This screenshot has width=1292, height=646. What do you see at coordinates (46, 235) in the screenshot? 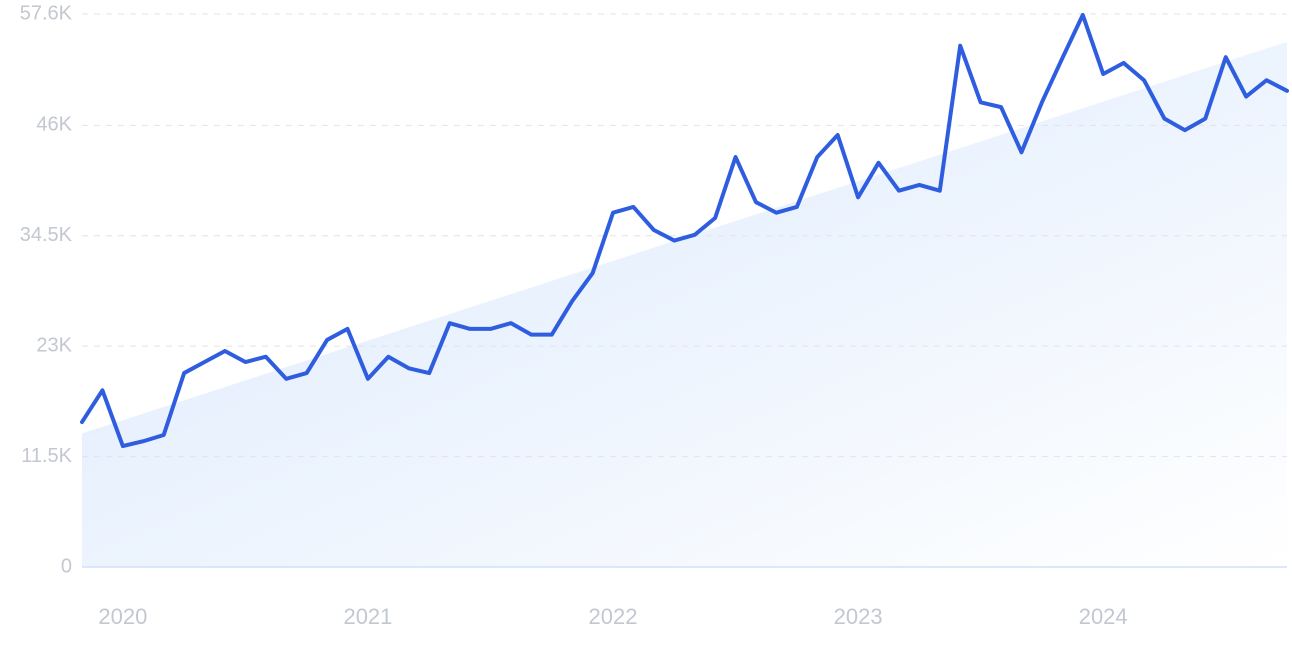
I see `y-tick-label: 34.5K` at bounding box center [46, 235].